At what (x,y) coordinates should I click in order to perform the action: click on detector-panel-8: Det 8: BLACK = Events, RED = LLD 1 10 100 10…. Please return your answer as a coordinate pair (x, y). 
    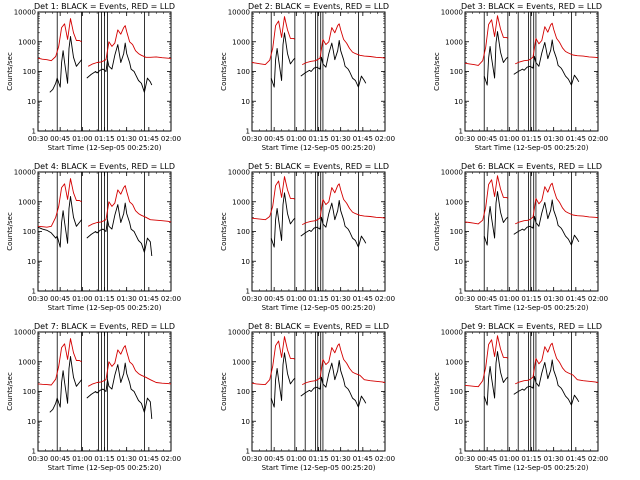
    Looking at the image, I should click on (307, 397).